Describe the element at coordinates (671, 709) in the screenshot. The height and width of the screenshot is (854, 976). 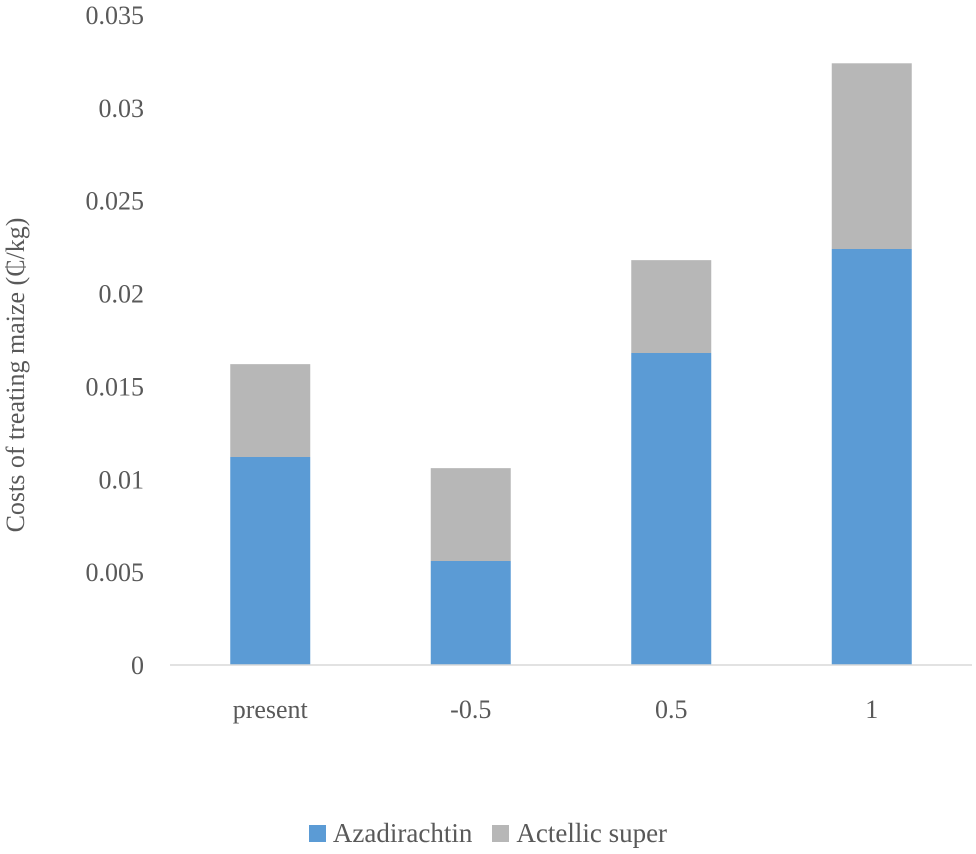
I see `x-tick-label: 0.5` at that location.